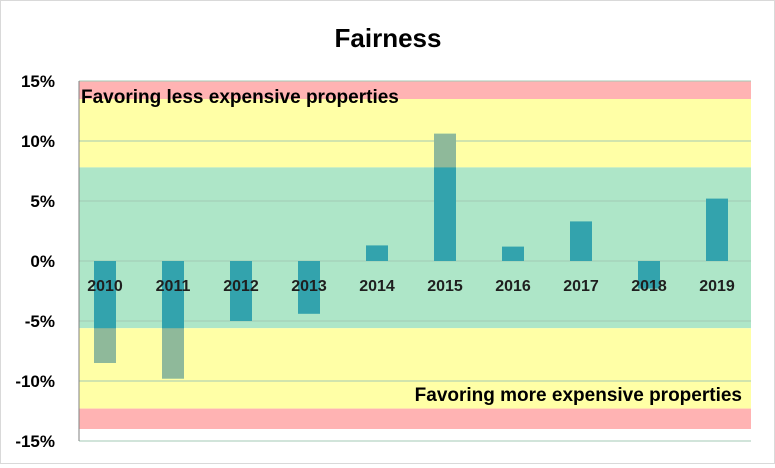  I want to click on bar-2016, so click(513, 253).